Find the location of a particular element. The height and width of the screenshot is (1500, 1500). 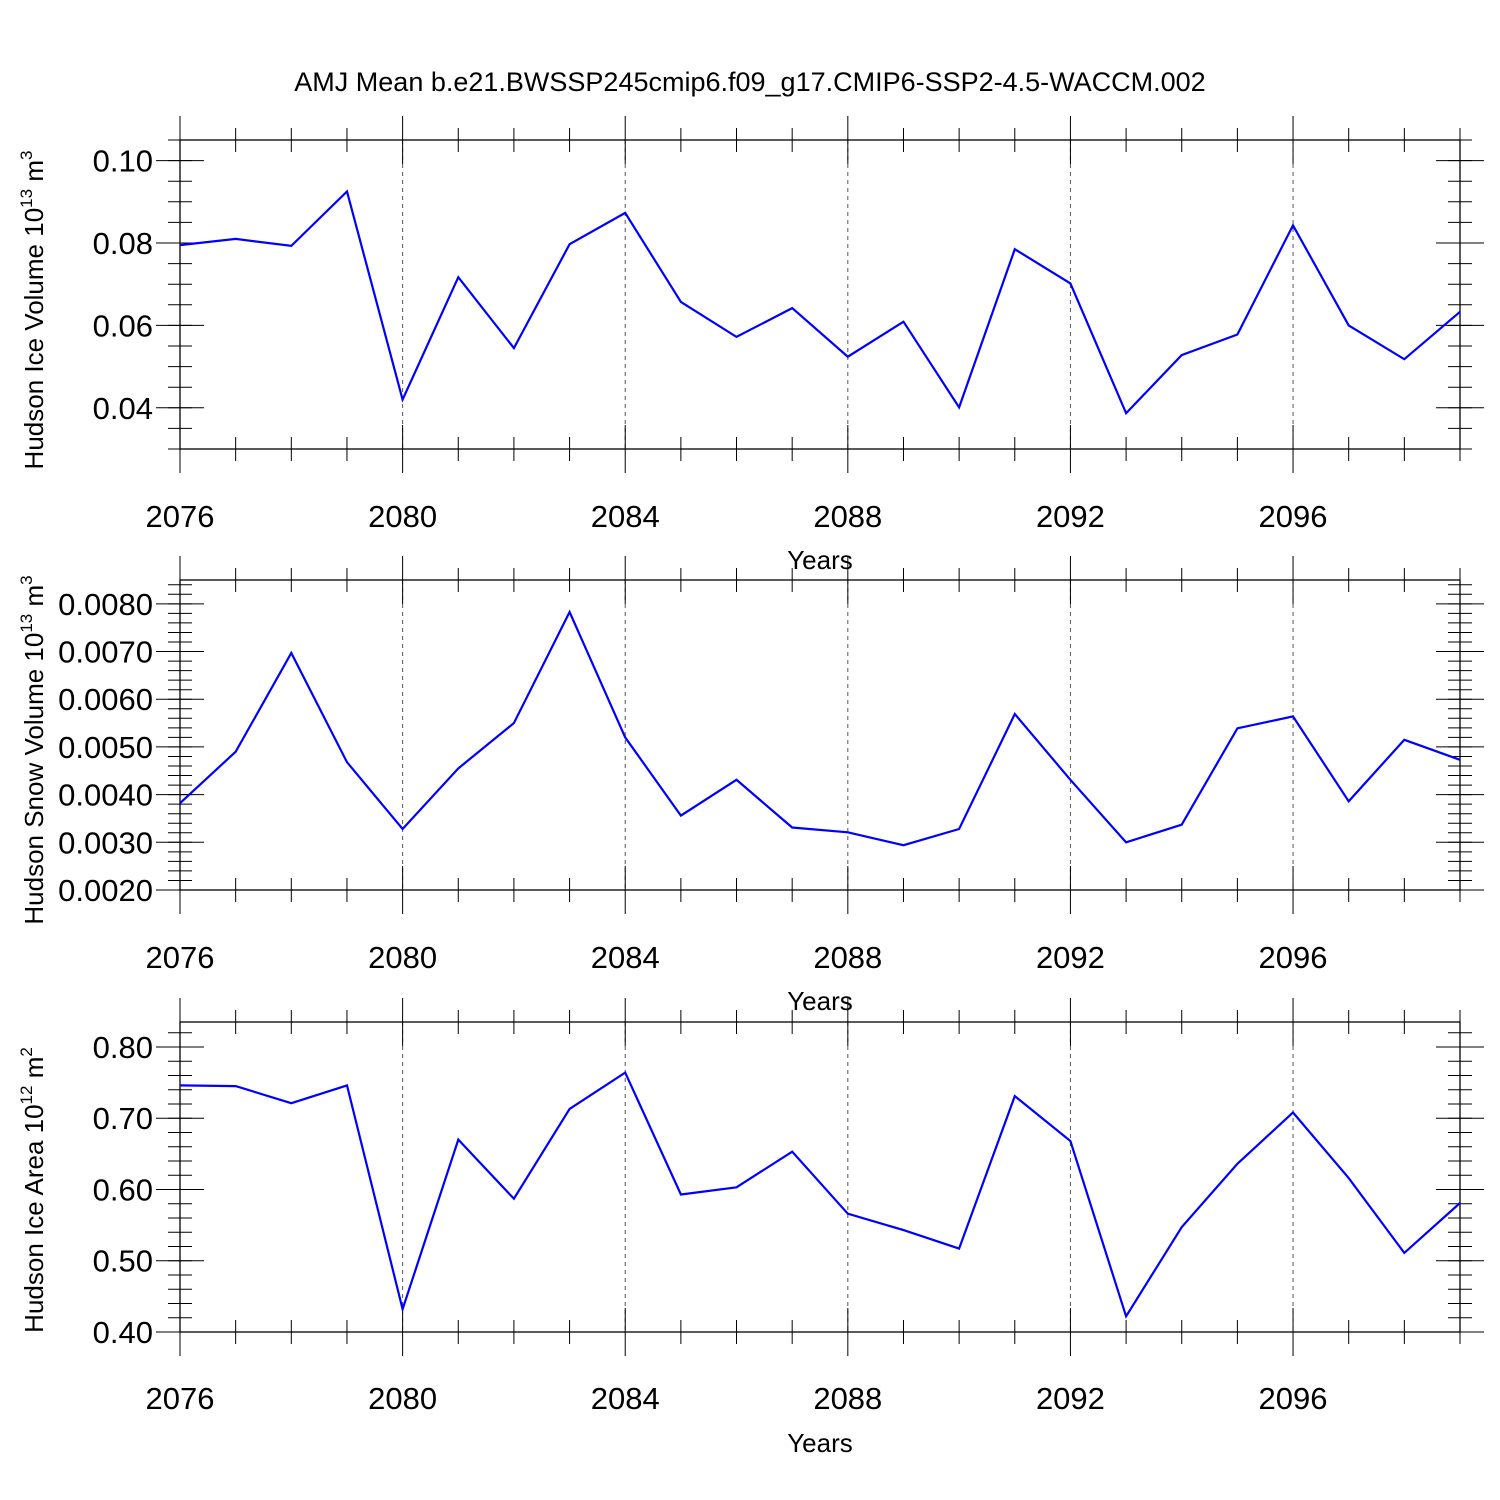

y-tick-label: 0.0040 is located at coordinates (105, 795).